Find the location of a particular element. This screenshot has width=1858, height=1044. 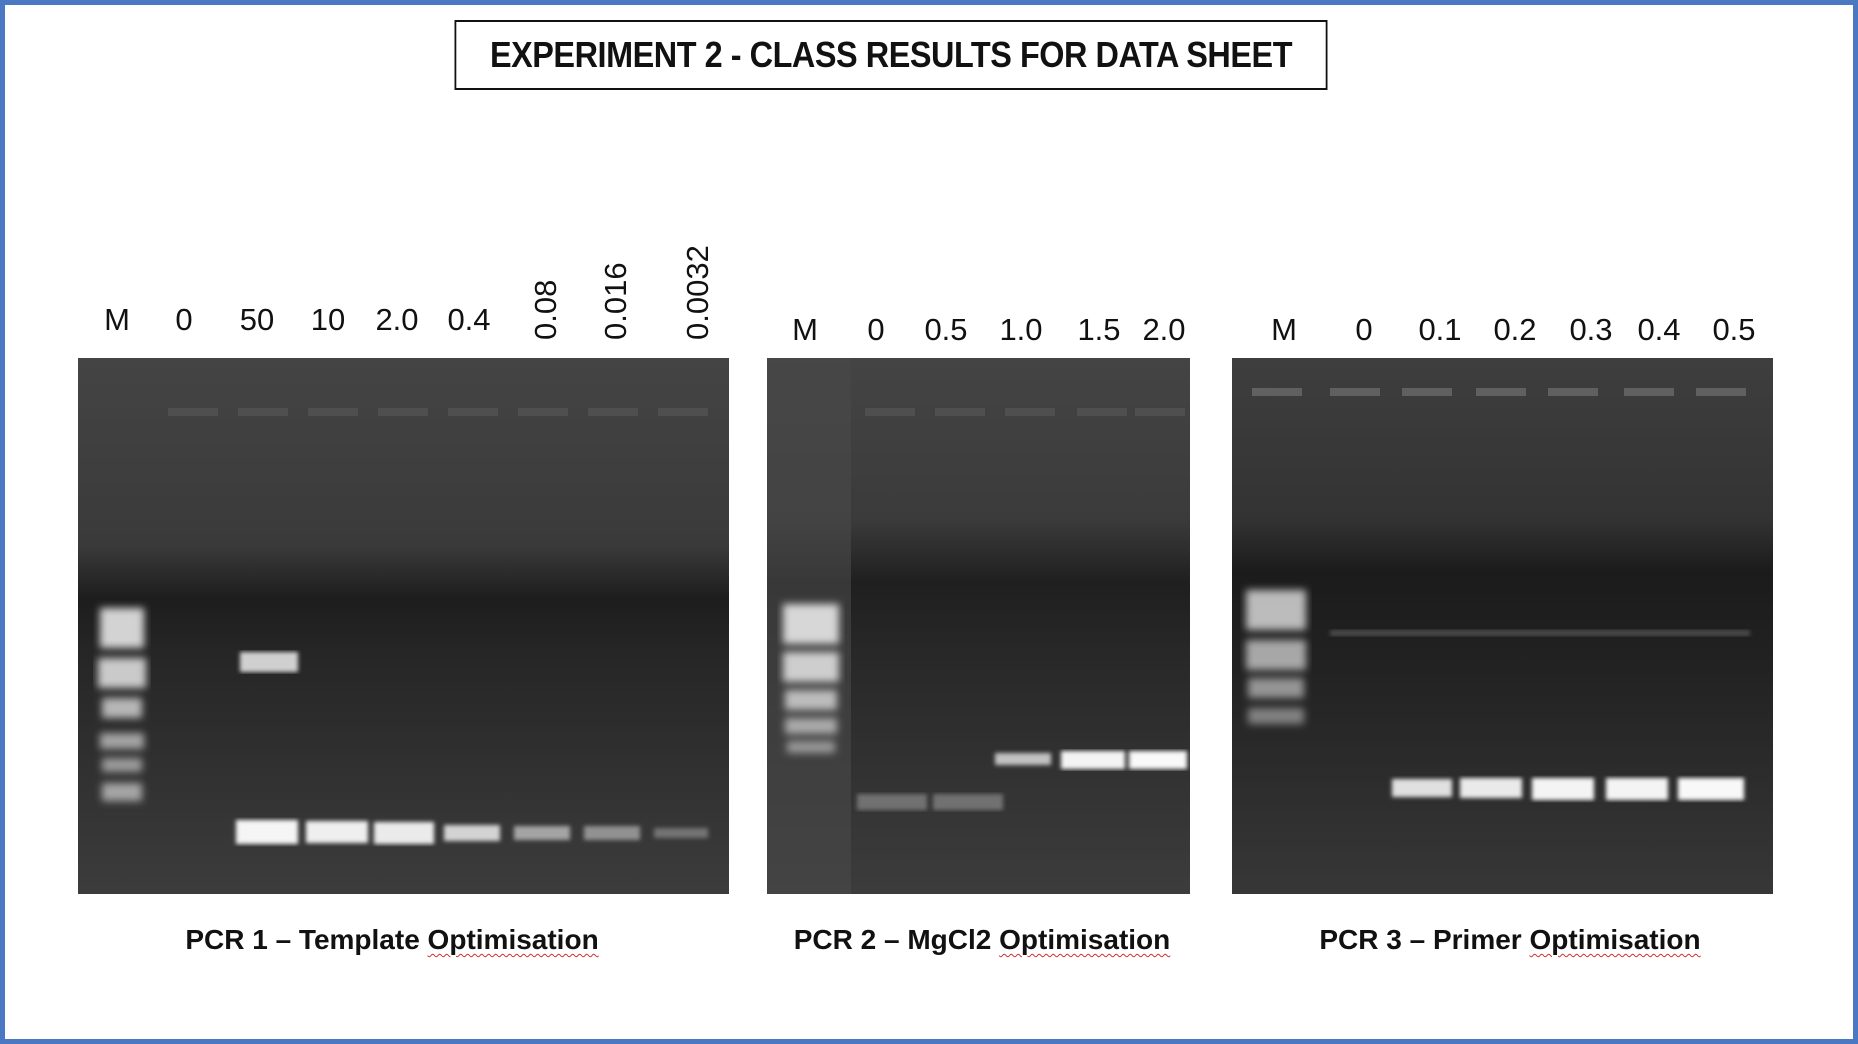

gel-caption-pcr1: PCR 1 – Template Optimisation is located at coordinates (391, 940).